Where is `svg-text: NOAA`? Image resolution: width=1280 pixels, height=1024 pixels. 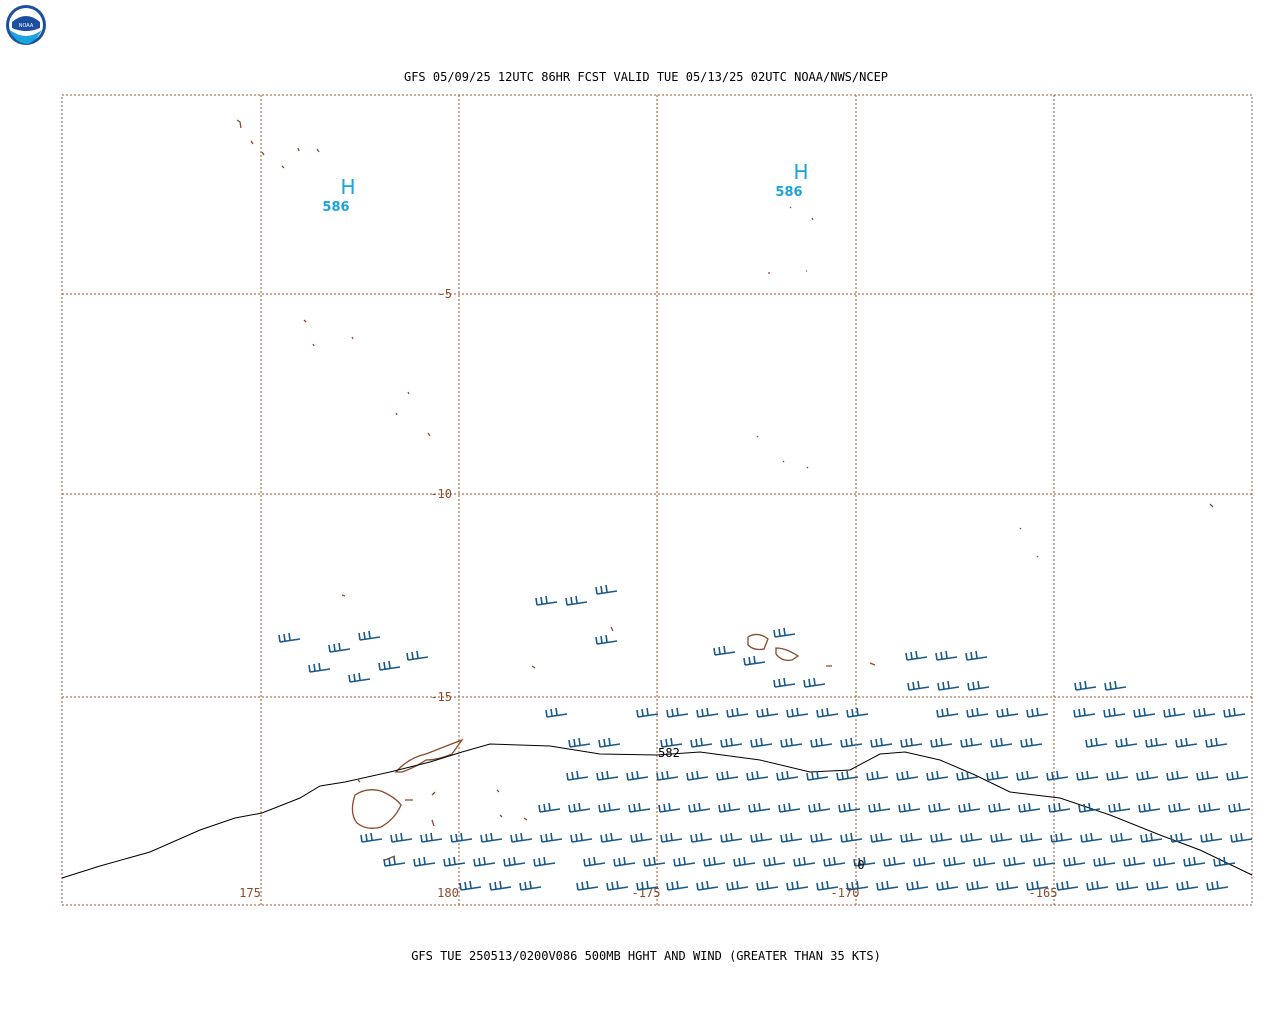 svg-text: NOAA is located at coordinates (26, 26).